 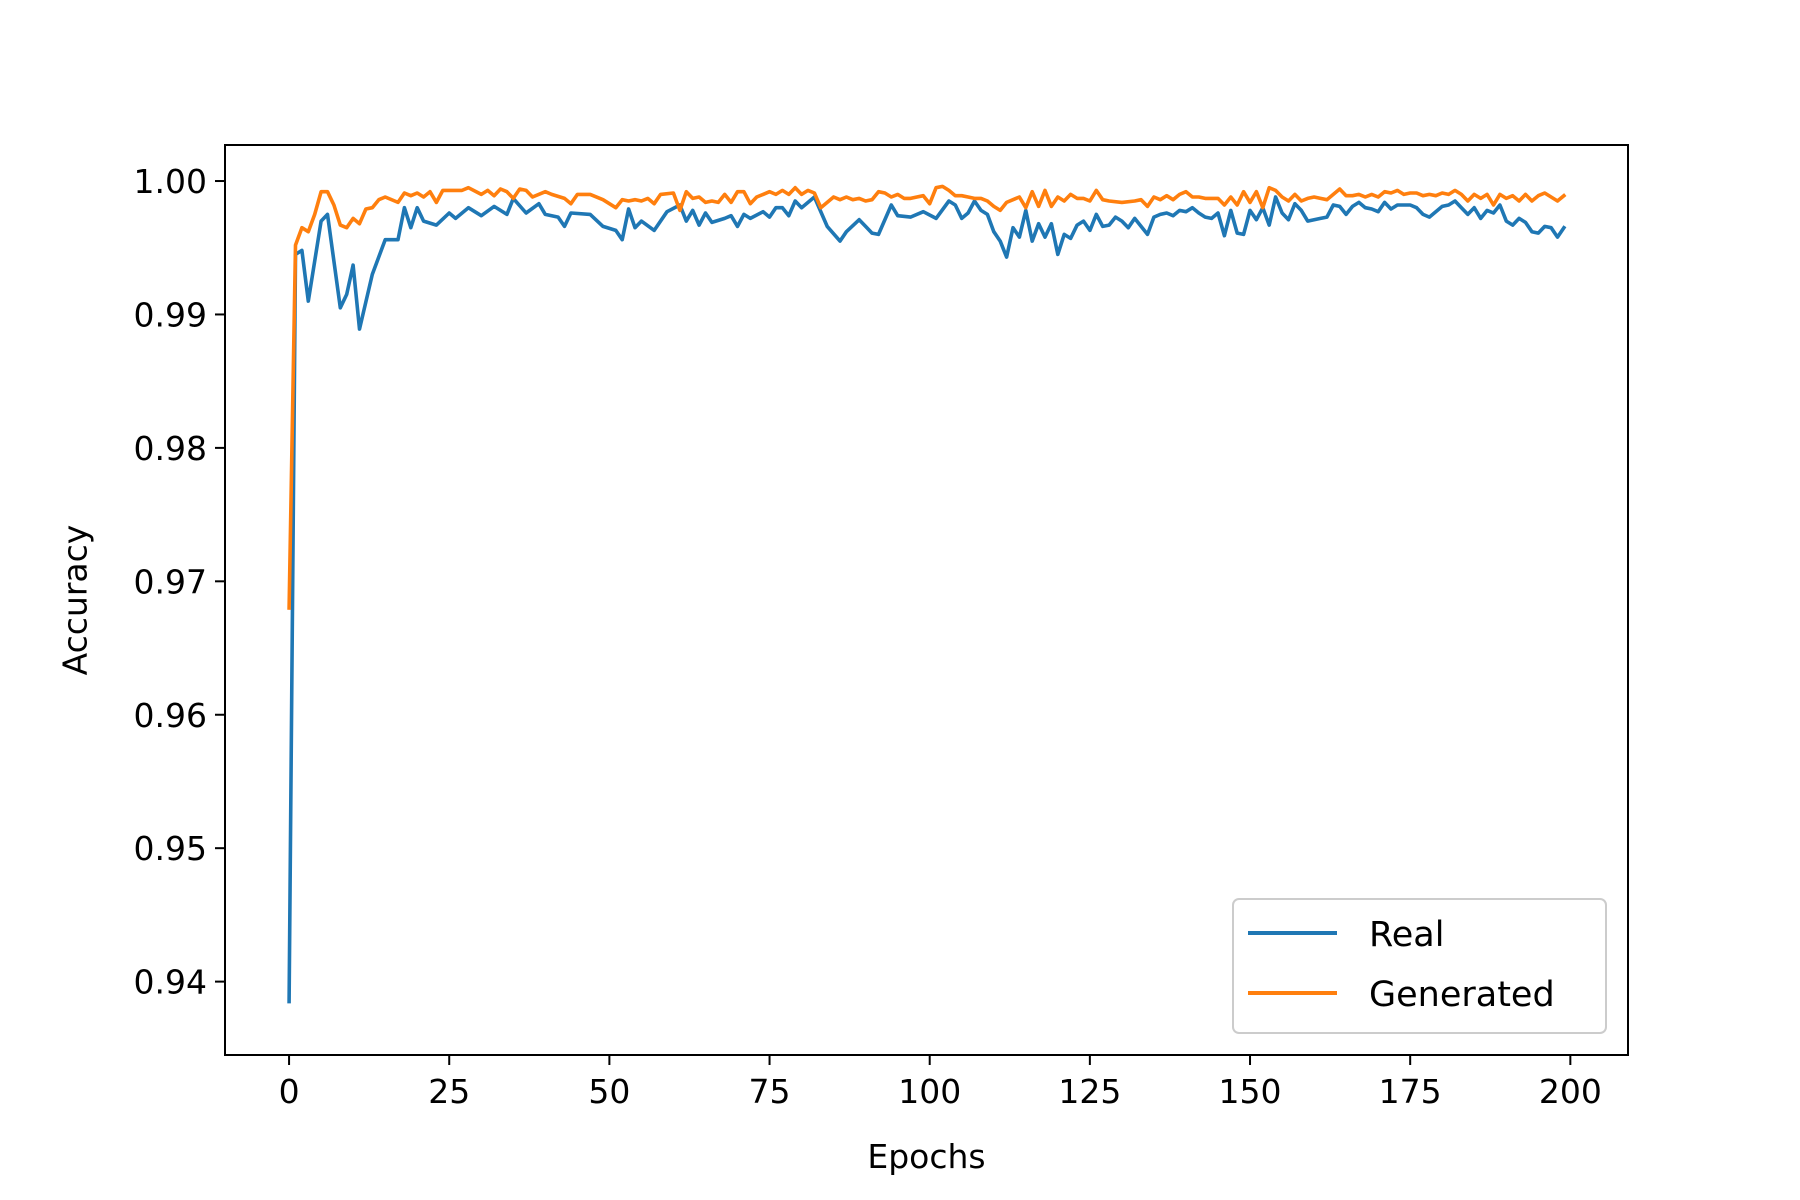 I want to click on x-axis-label: Epochs, so click(x=926, y=1156).